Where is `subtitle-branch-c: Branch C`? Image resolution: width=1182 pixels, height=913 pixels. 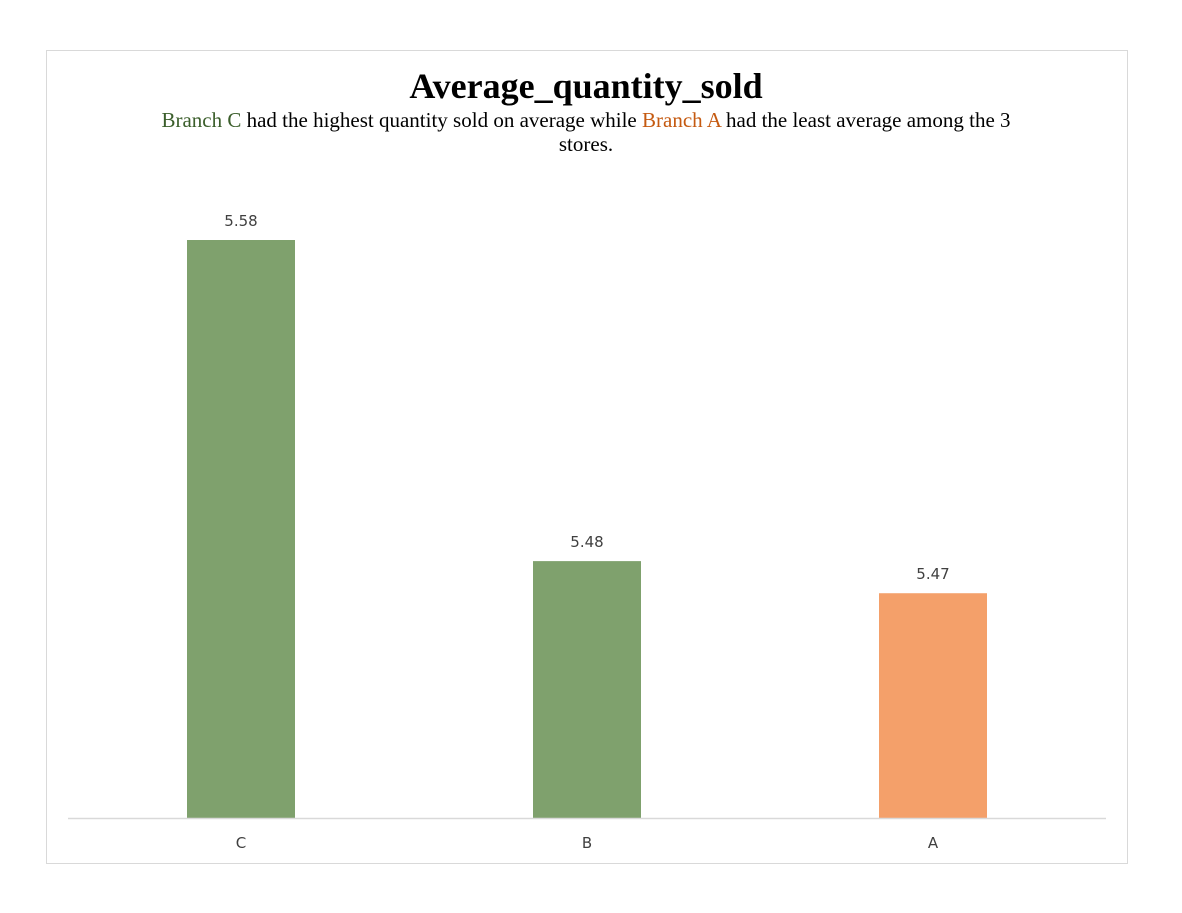 subtitle-branch-c: Branch C is located at coordinates (201, 120).